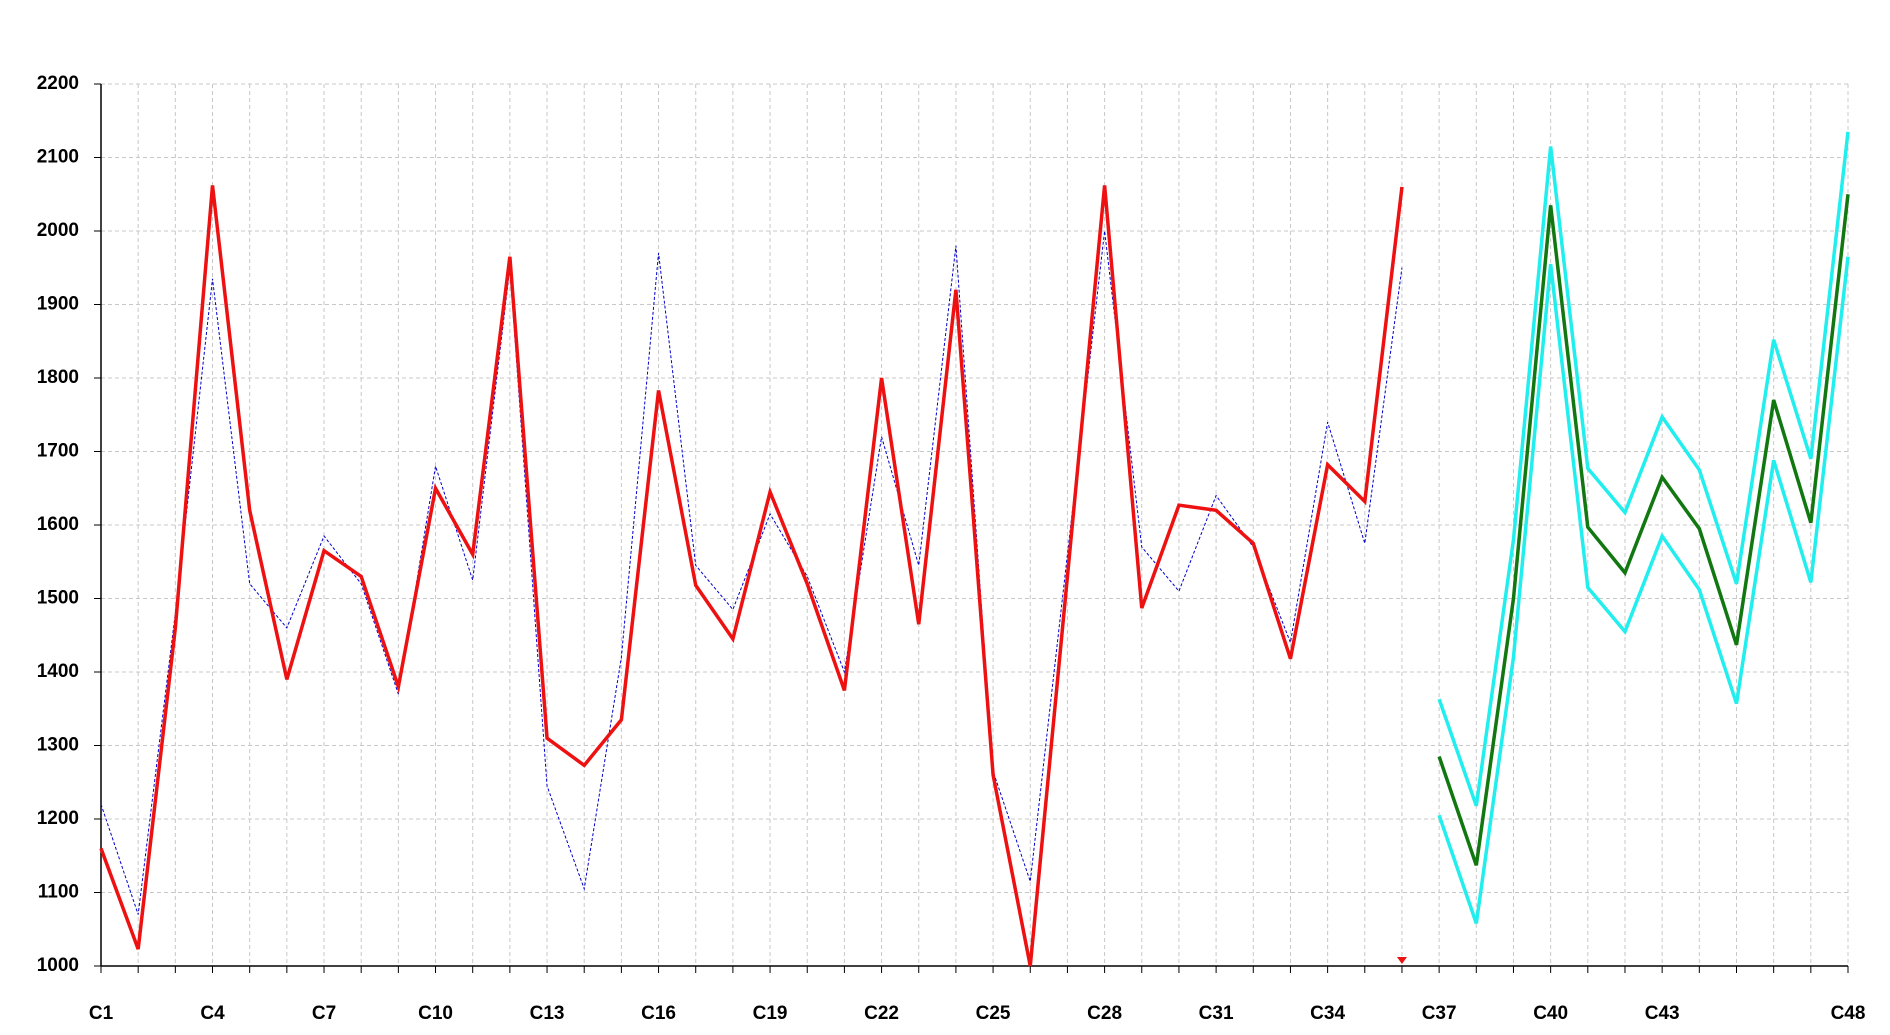 This screenshot has width=1890, height=1035. Describe the element at coordinates (58, 671) in the screenshot. I see `y-tick-label: 1400` at that location.